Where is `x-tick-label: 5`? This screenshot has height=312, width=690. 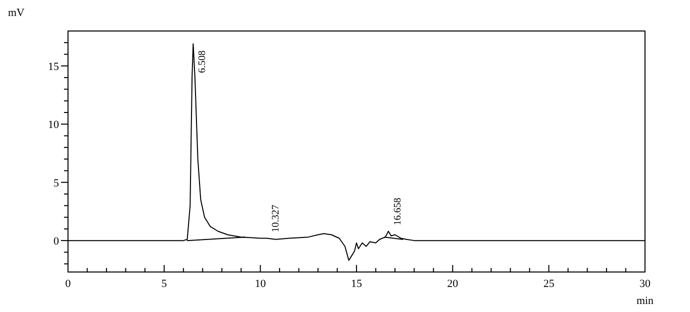
x-tick-label: 5 is located at coordinates (164, 284).